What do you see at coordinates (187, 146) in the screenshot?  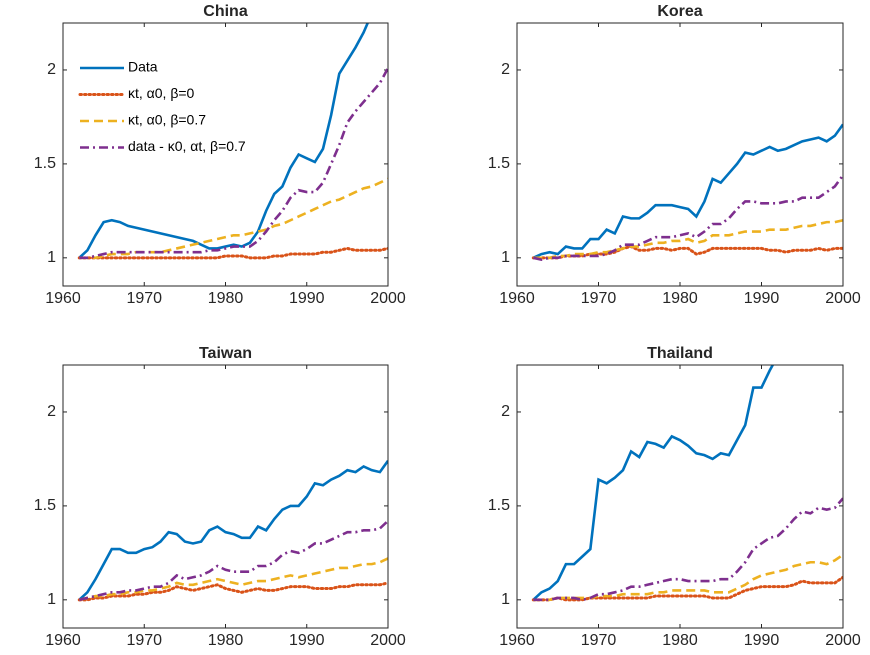 I see `legend-label: data - κ0, αt, β=0.7` at bounding box center [187, 146].